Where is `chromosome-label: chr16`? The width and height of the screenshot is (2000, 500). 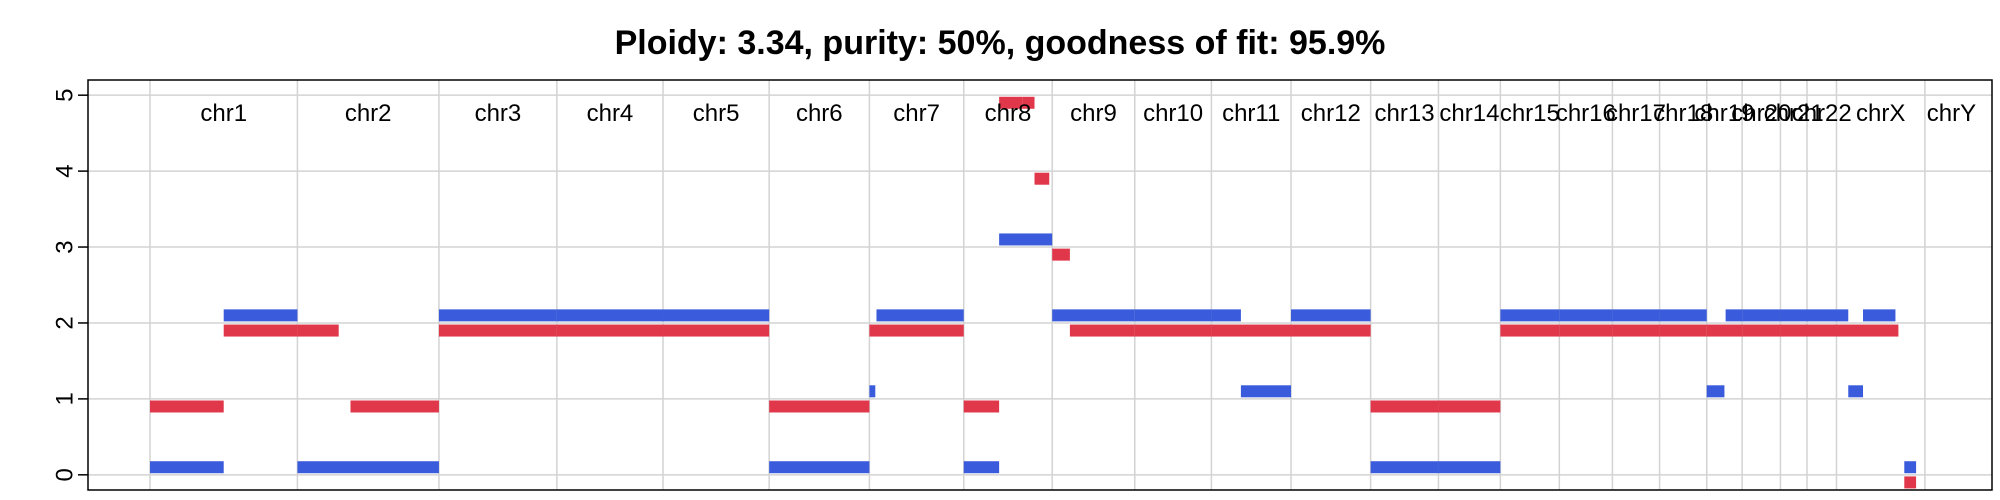 chromosome-label: chr16 is located at coordinates (1586, 113).